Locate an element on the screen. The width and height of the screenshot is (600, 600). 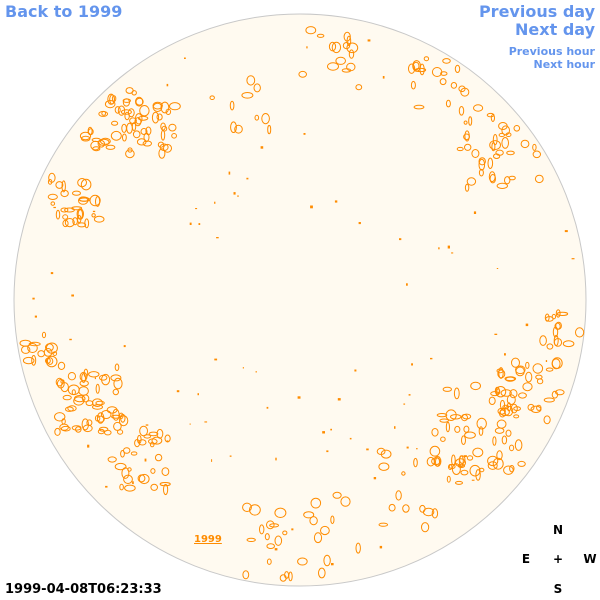
map-year-label: 1999 is located at coordinates (208, 539).